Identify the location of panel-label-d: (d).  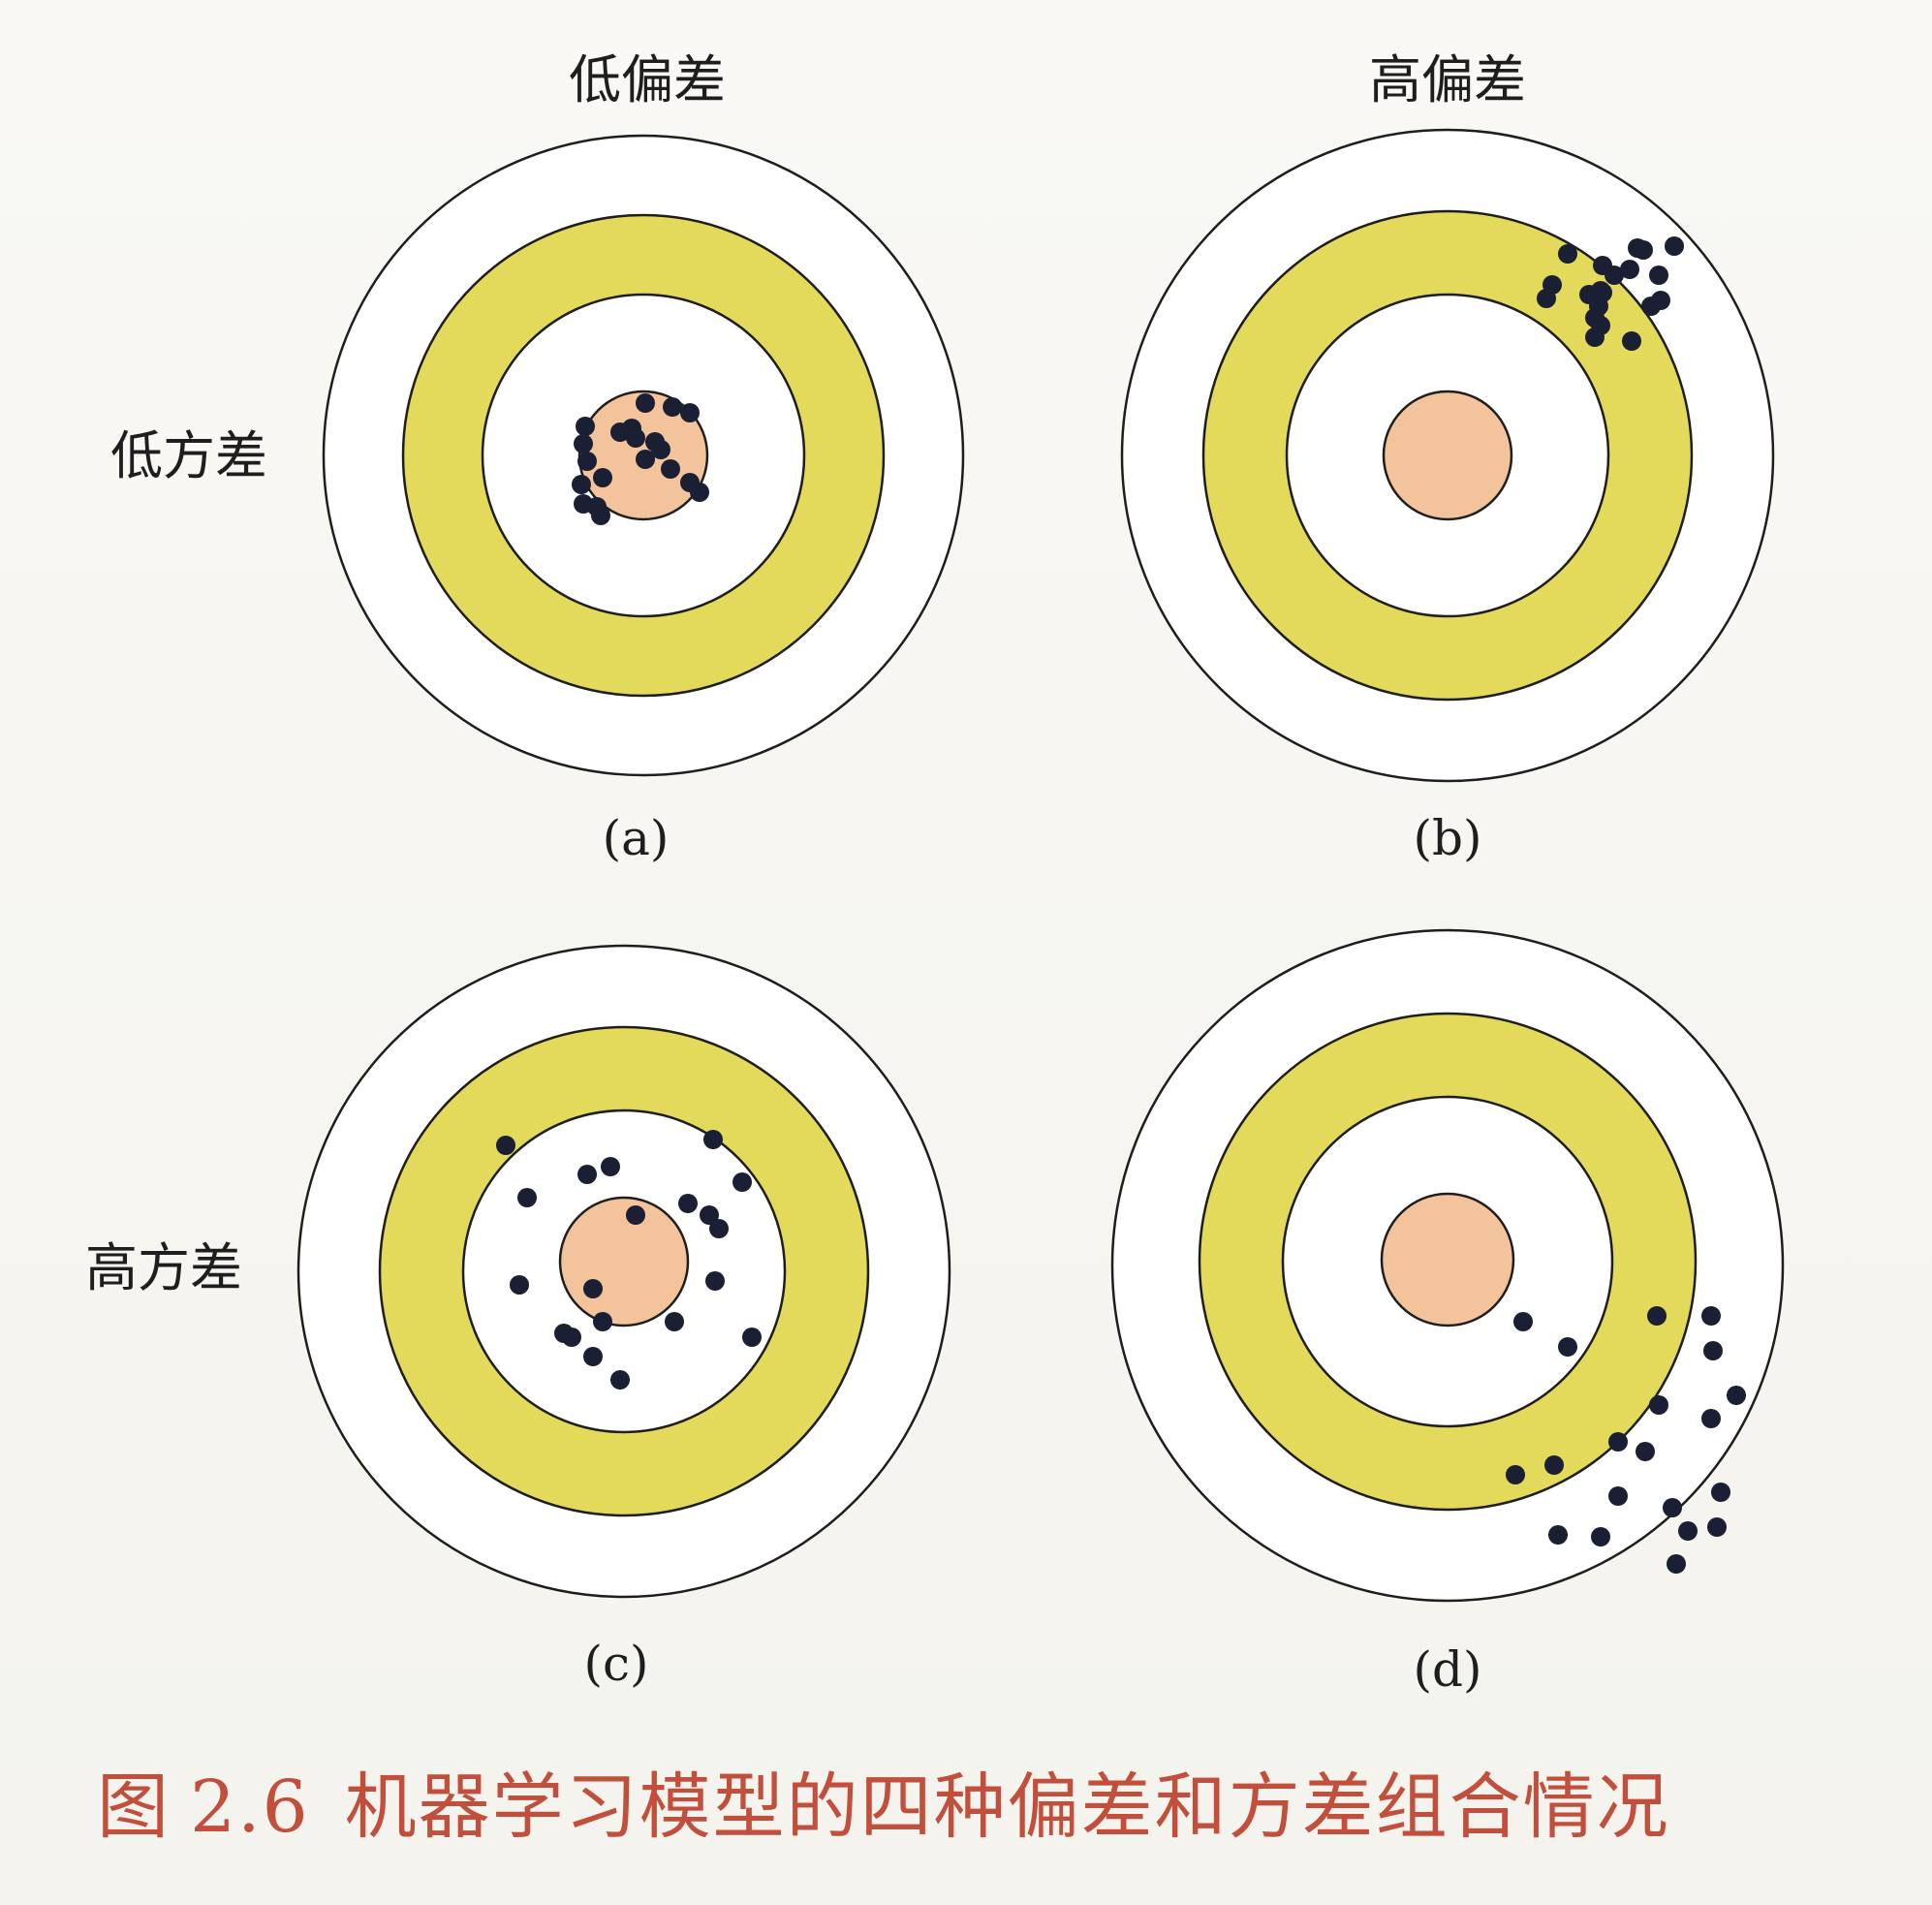
(1447, 1669).